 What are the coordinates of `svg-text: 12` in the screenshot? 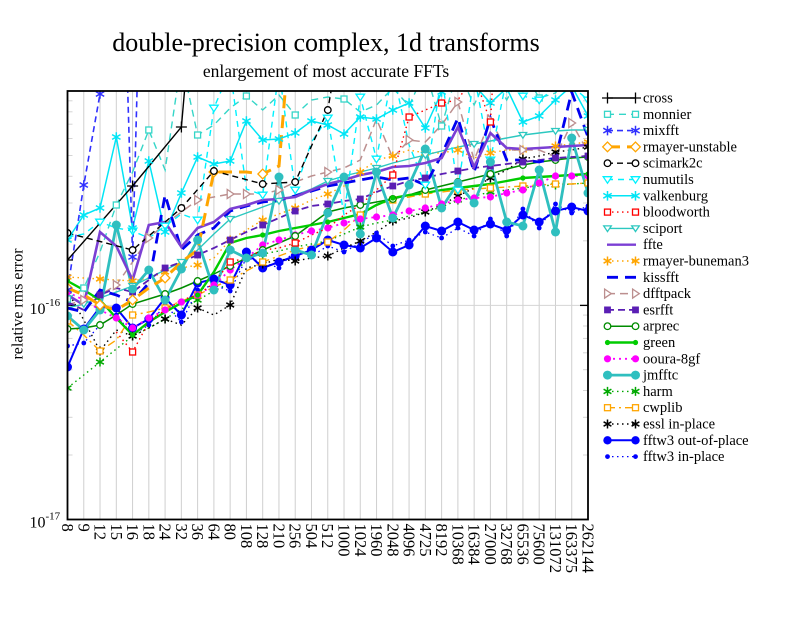 It's located at (100, 532).